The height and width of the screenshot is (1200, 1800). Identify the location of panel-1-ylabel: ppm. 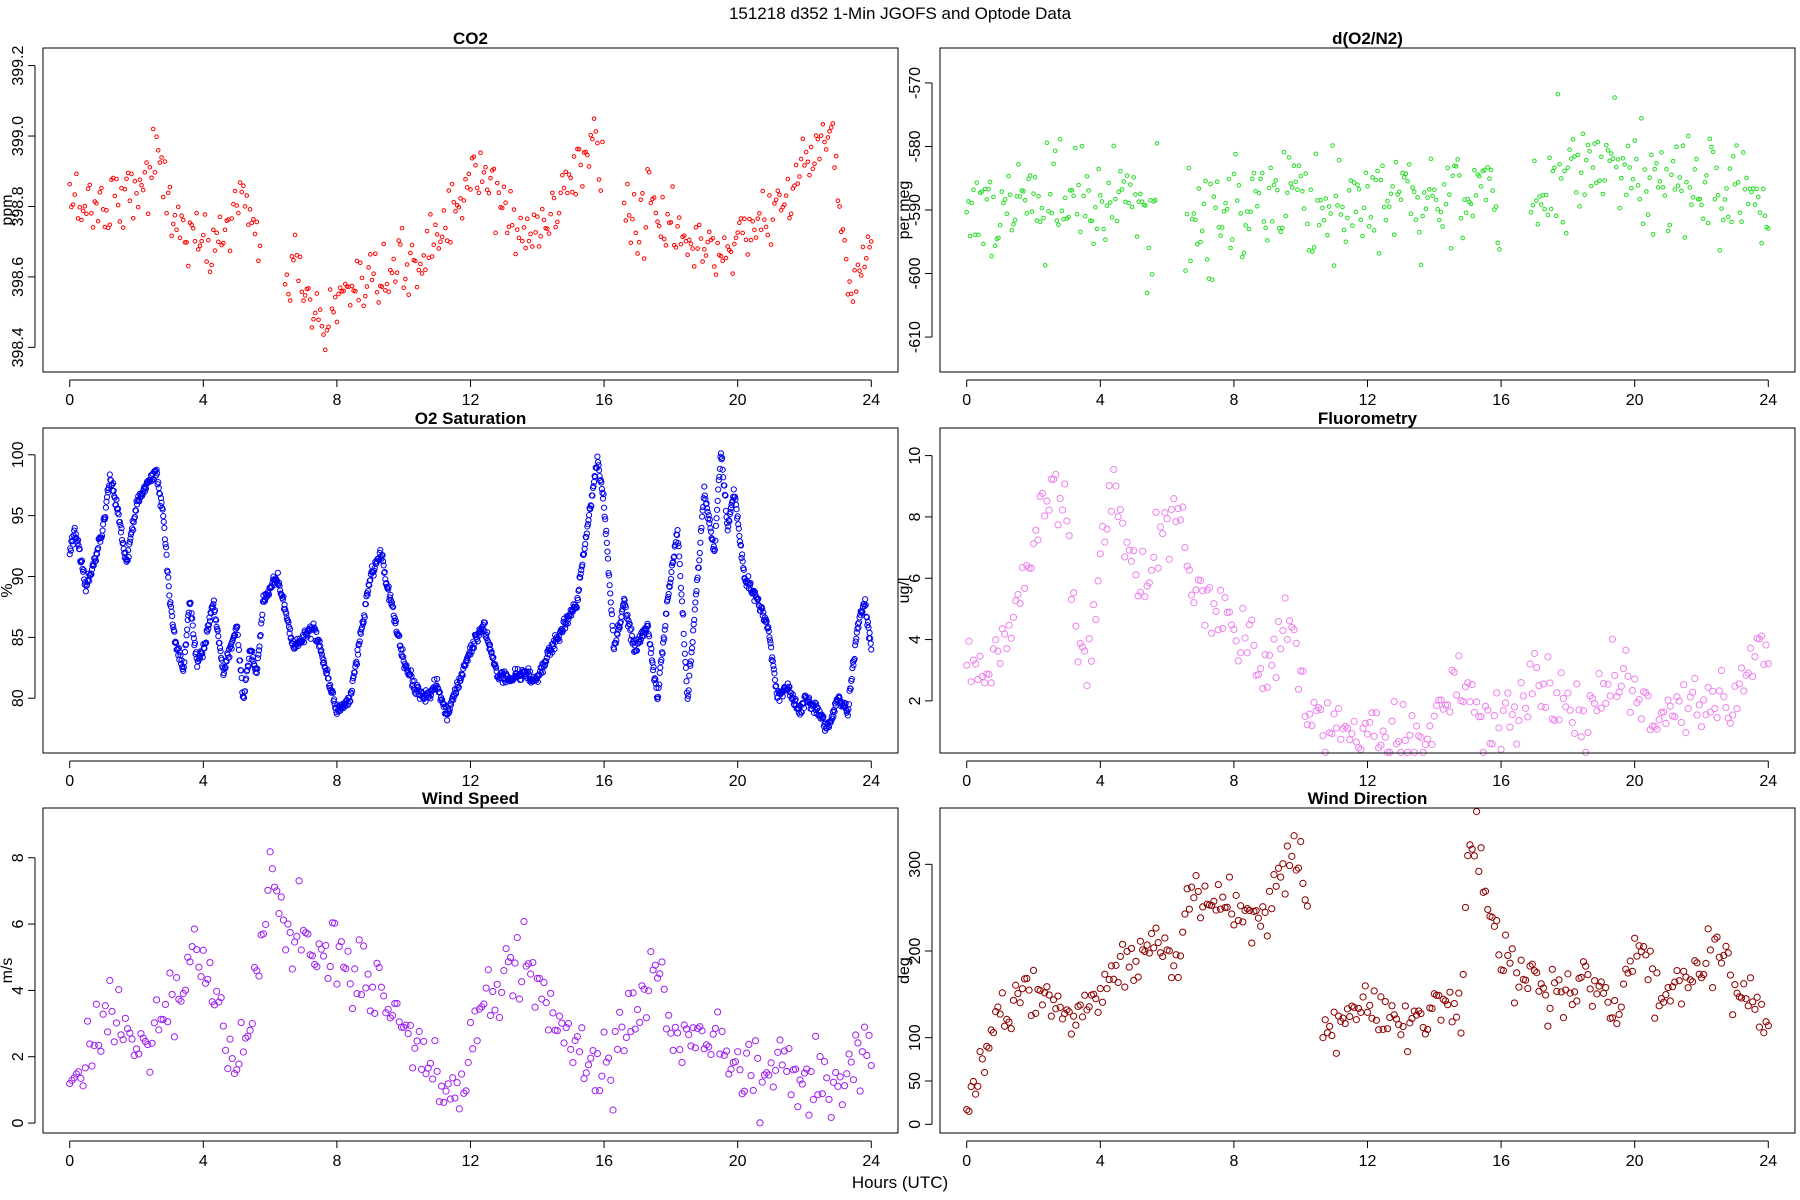
(8, 209).